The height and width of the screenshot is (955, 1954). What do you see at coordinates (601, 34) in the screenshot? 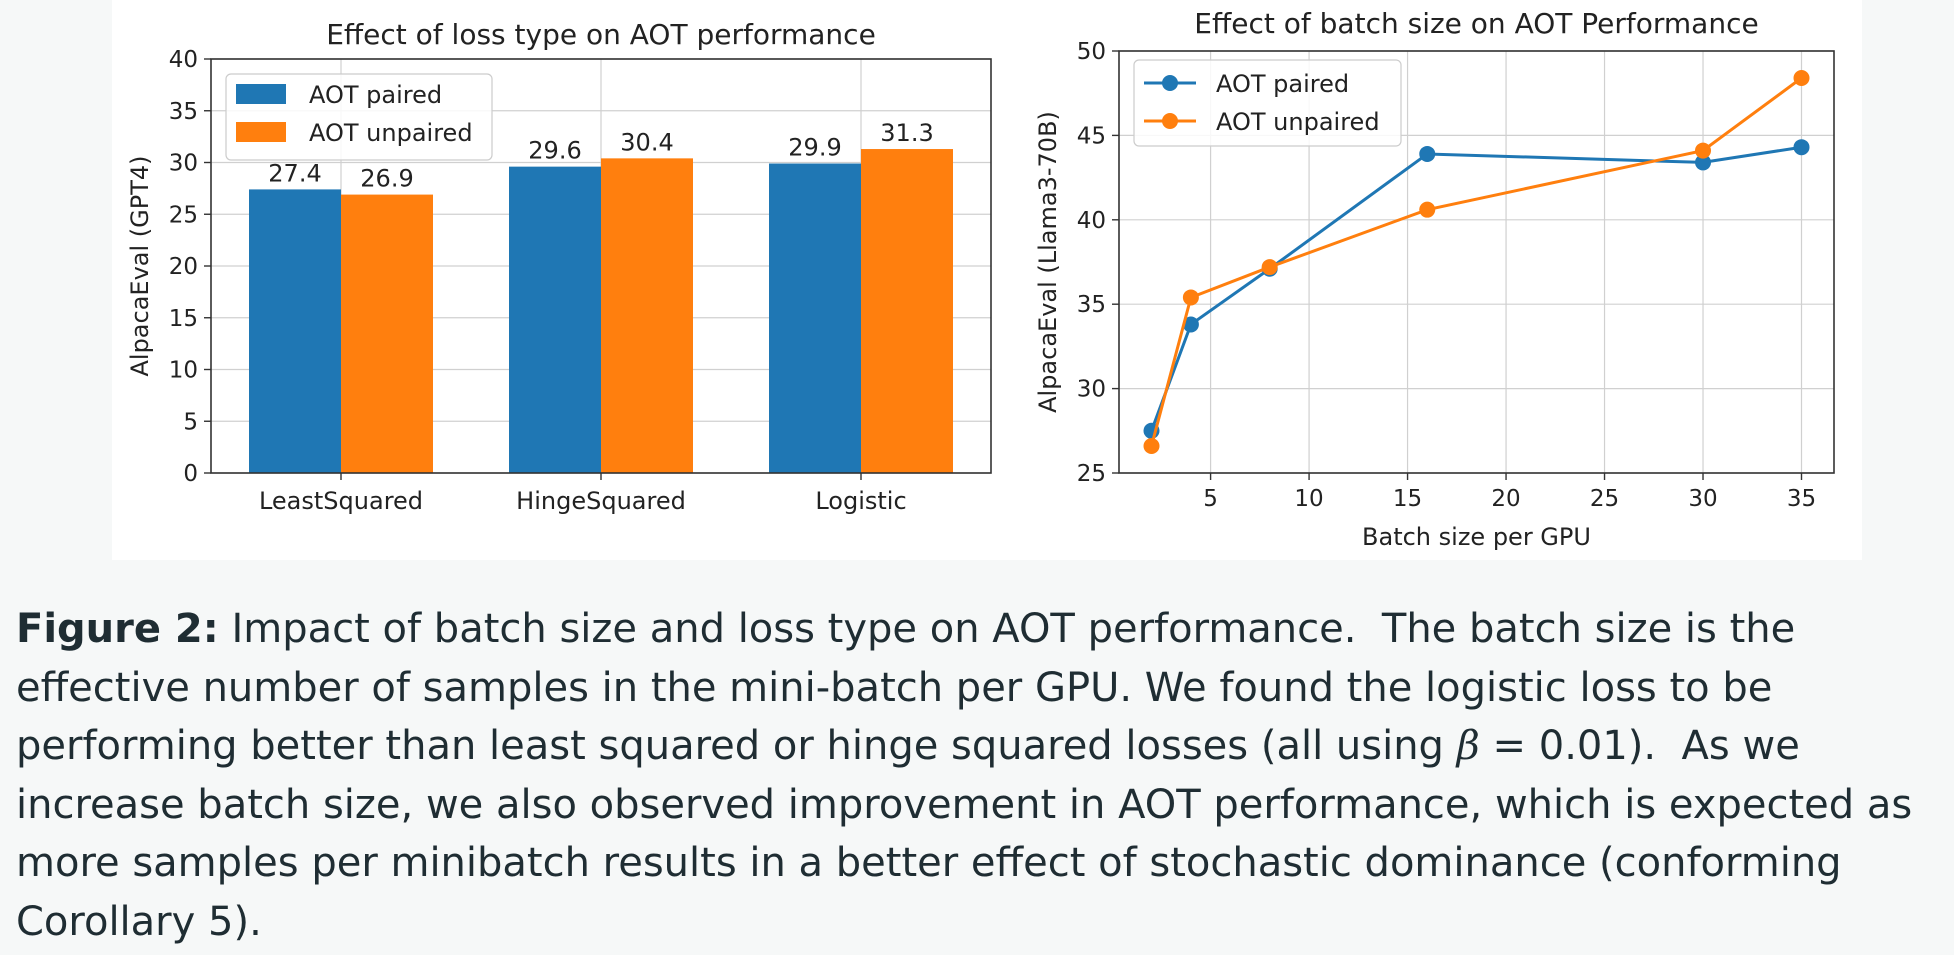
I see `chart-title: Effect of loss type on AOT performance` at bounding box center [601, 34].